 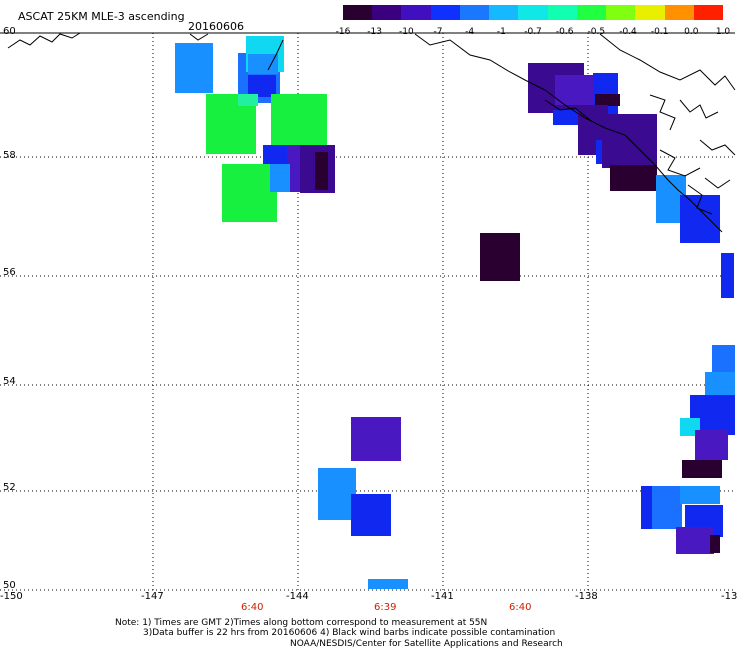 I want to click on lon-label-138: -138, so click(x=586, y=596).